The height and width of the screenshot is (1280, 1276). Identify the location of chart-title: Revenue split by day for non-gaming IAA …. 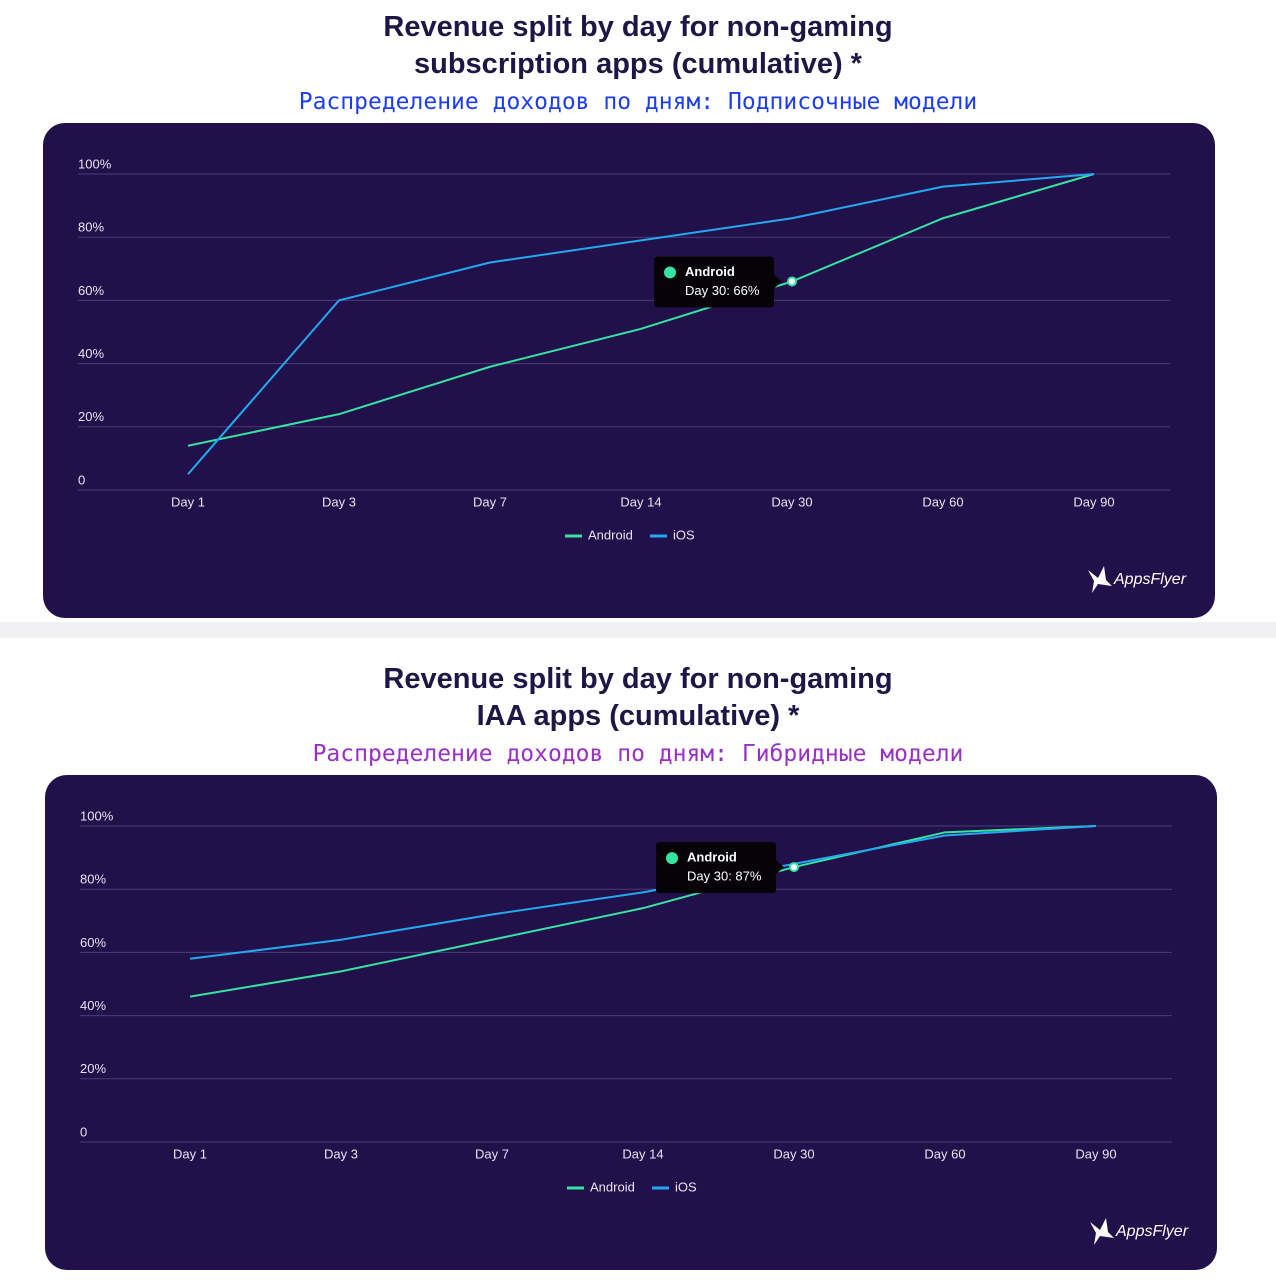
(638, 697).